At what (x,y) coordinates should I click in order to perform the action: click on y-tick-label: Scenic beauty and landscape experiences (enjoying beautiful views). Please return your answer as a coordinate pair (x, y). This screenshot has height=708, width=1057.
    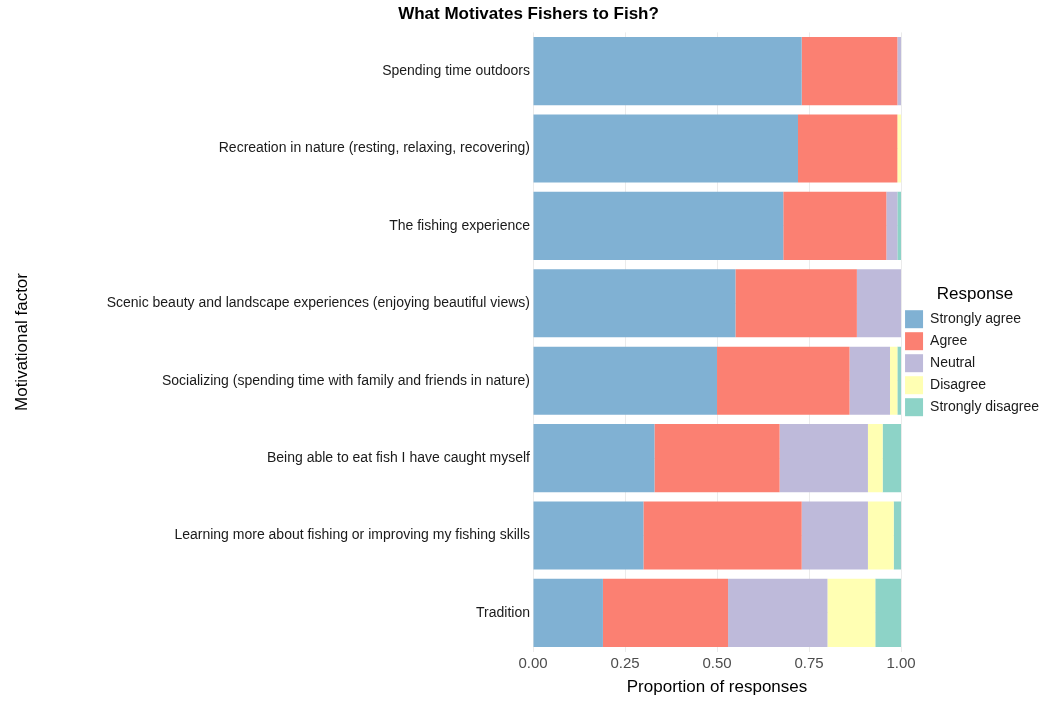
    Looking at the image, I should click on (318, 302).